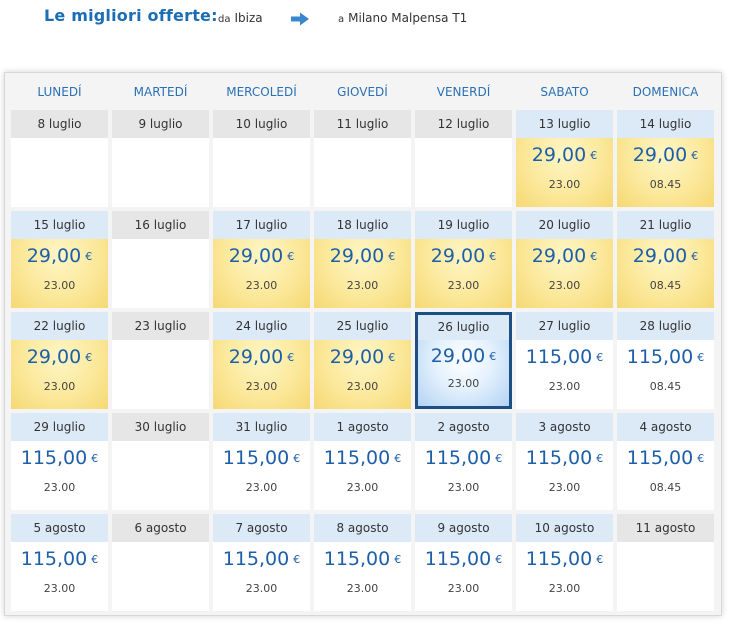 The width and height of the screenshot is (730, 631). What do you see at coordinates (564, 92) in the screenshot?
I see `weekday-header: SABATO` at bounding box center [564, 92].